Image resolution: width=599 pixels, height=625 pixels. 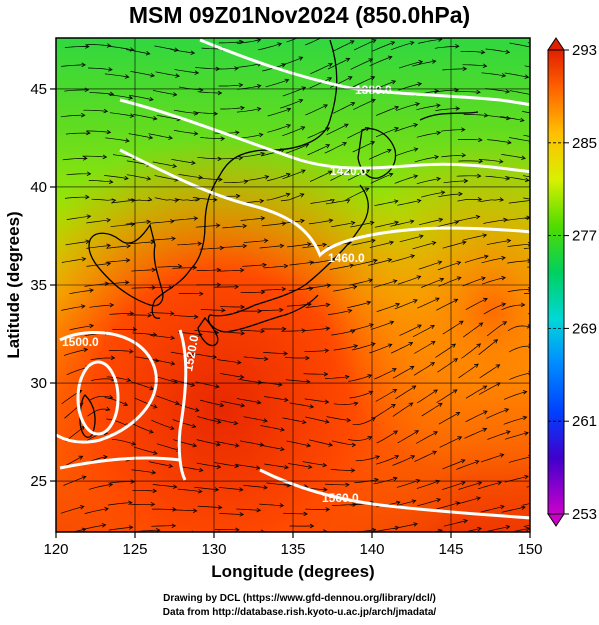 I want to click on contour-label-1520: 1520.0, so click(x=191, y=353).